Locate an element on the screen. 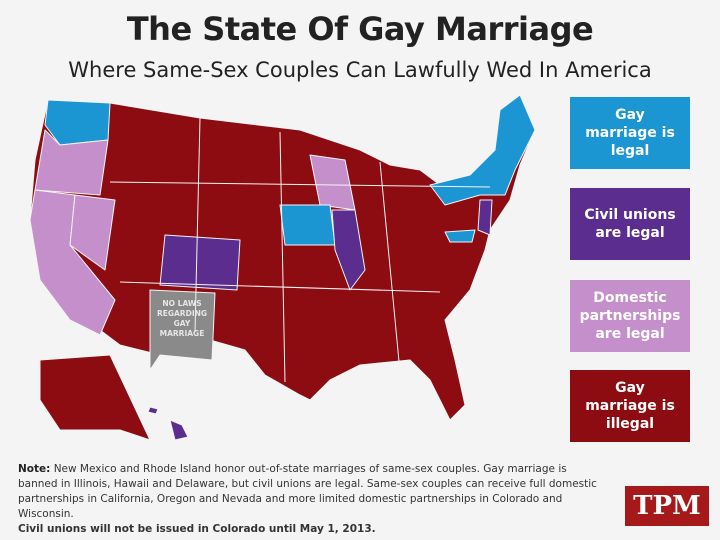 This screenshot has height=540, width=720. no-laws-line: GAY is located at coordinates (182, 323).